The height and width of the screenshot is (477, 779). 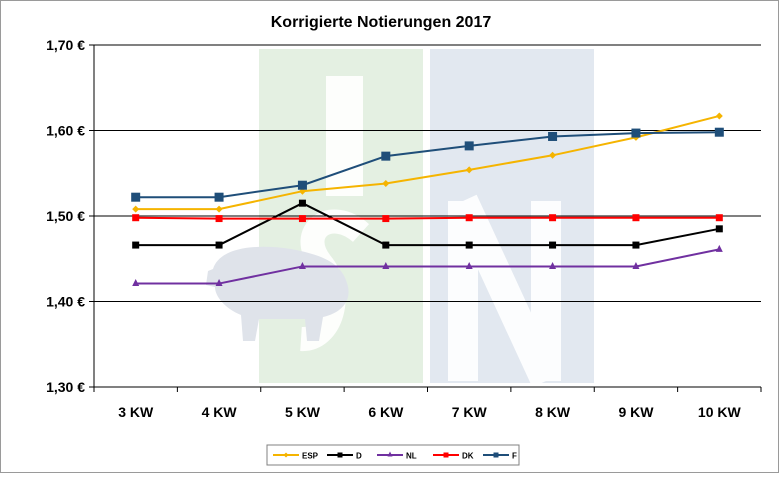 I want to click on y-tick-label: 1,50 €, so click(x=65, y=216).